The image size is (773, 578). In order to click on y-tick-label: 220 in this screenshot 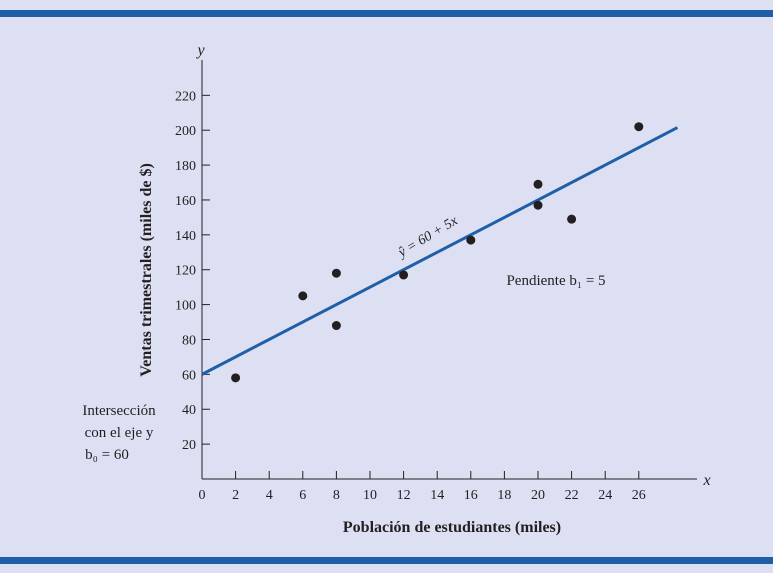, I will do `click(185, 96)`.